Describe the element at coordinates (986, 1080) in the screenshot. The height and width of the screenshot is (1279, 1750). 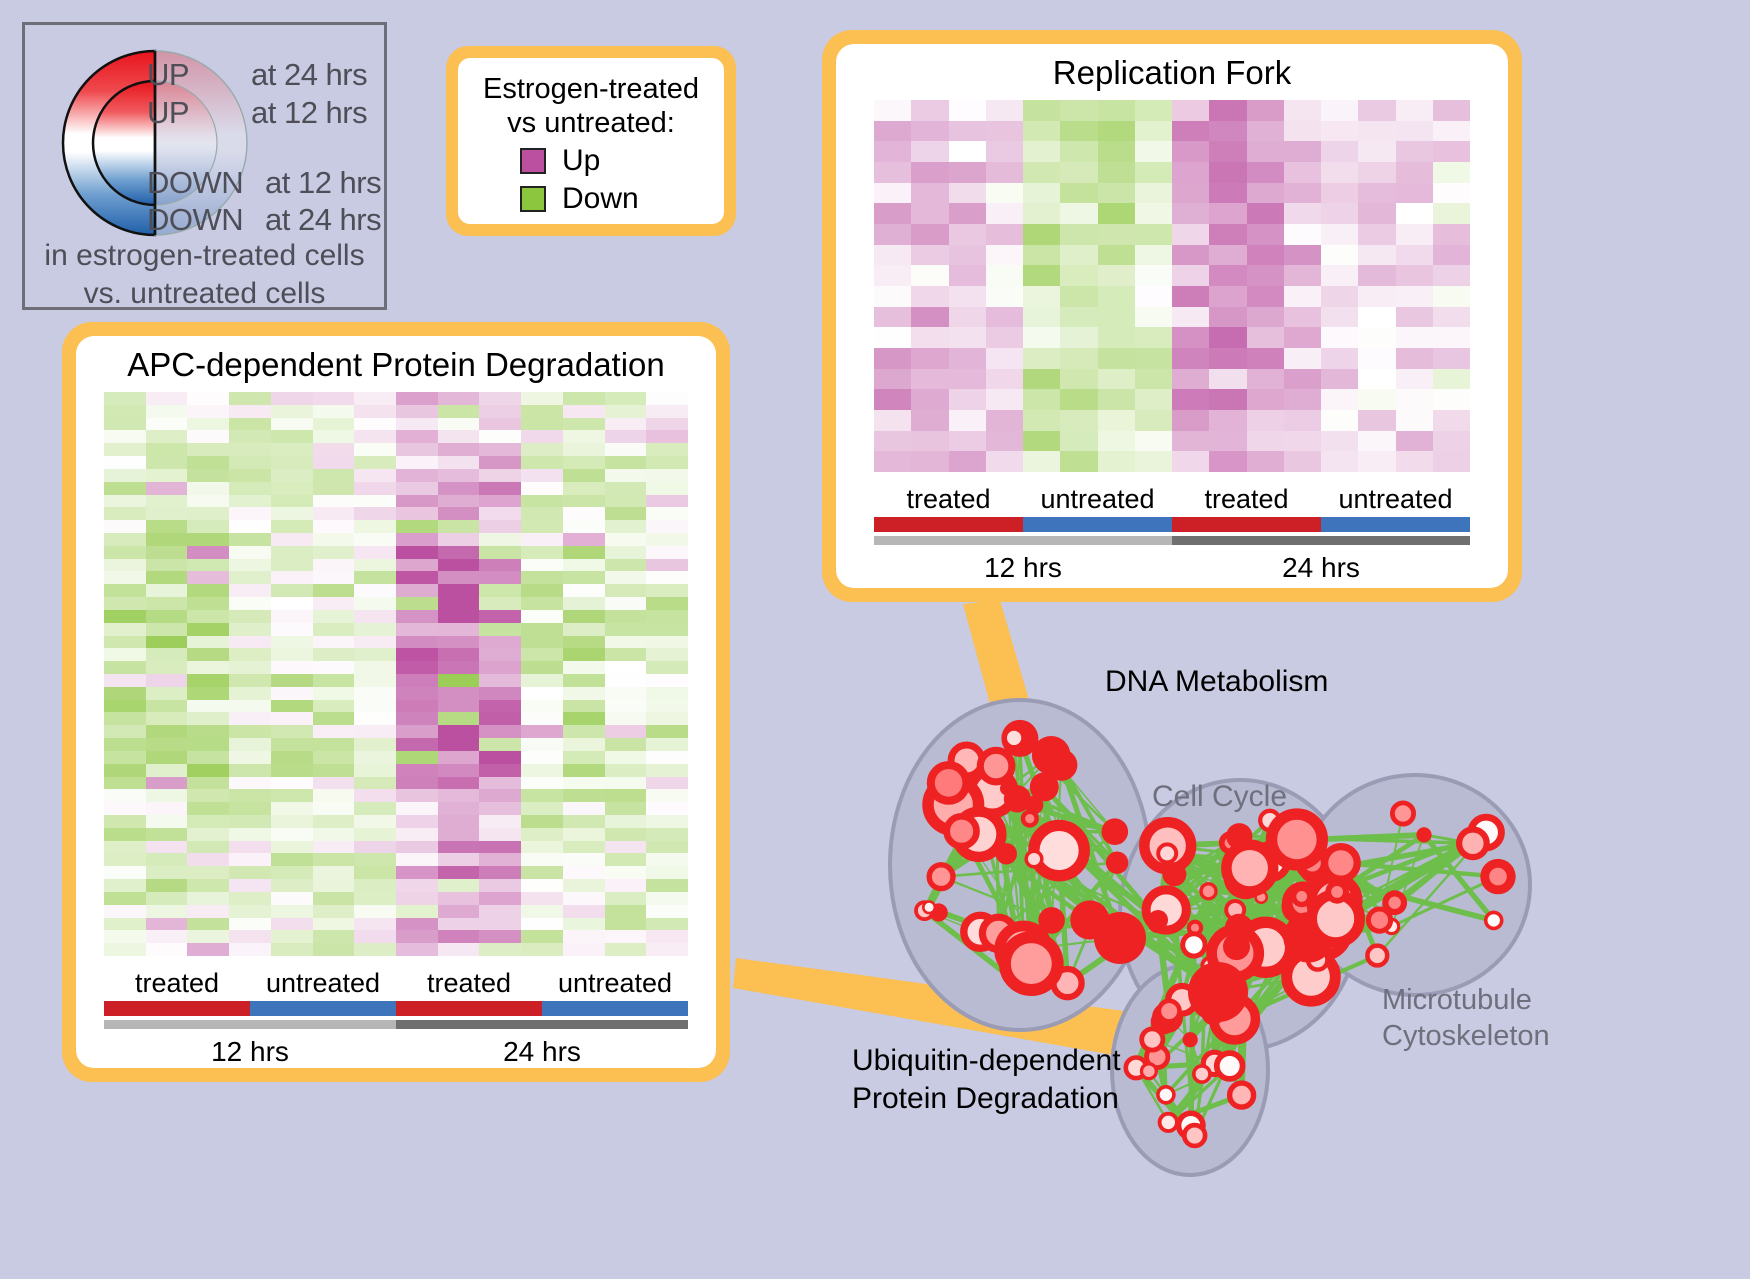
I see `cluster-label-ubiquitin: Ubiquitin-dependent Protein Degradation` at that location.